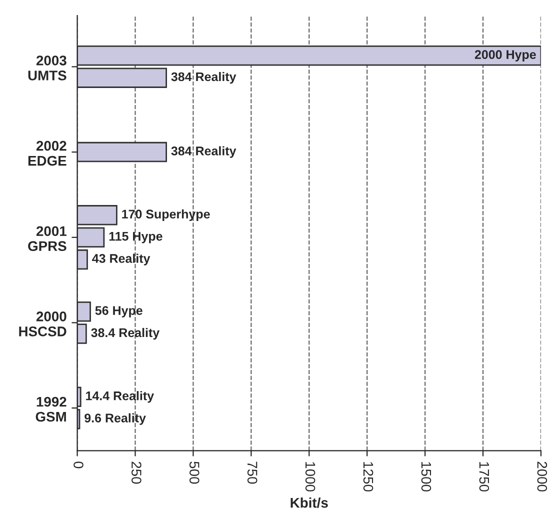 This screenshot has width=552, height=518. I want to click on data-label: 38.4 Reality, so click(125, 334).